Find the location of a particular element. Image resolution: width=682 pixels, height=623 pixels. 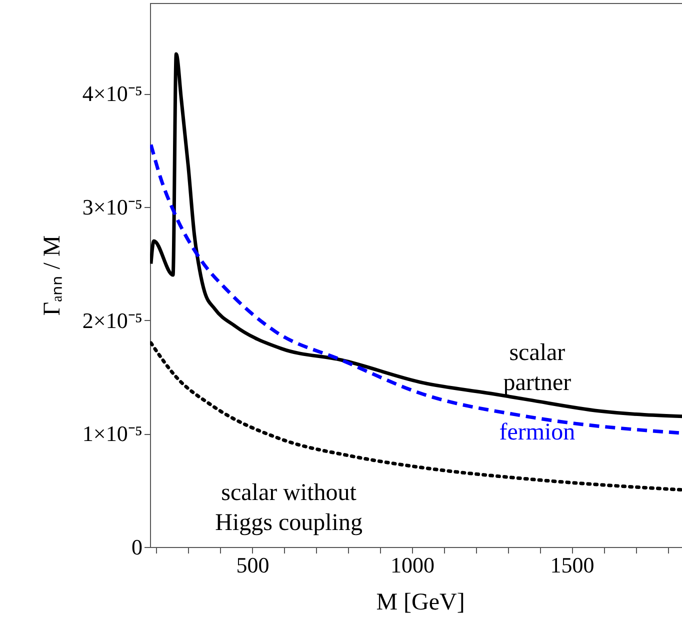

x-tick-label: 1000 is located at coordinates (412, 565).